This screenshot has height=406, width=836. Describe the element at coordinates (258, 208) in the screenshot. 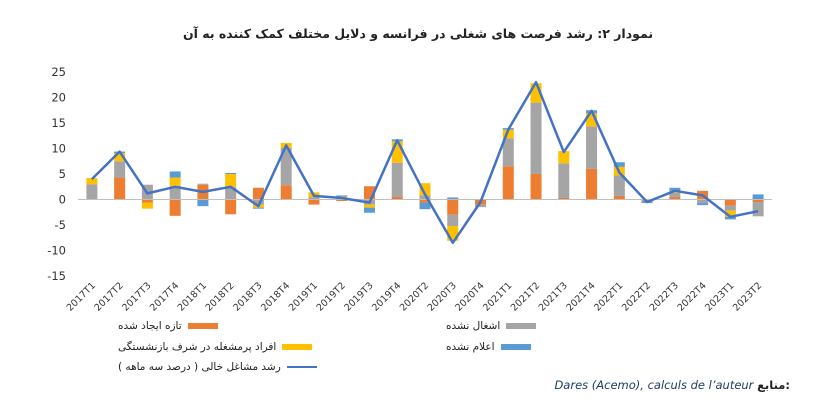

I see `bar-segment-3-2018T3` at that location.